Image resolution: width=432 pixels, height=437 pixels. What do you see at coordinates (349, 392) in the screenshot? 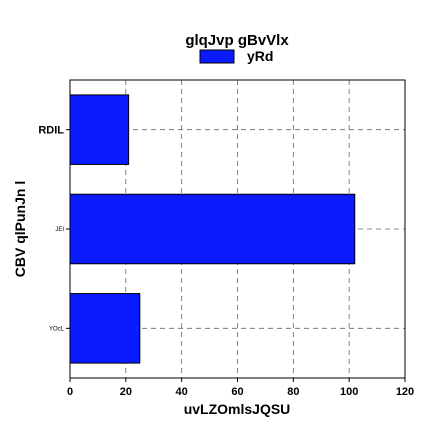
I see `x-tick-label: 100` at bounding box center [349, 392].